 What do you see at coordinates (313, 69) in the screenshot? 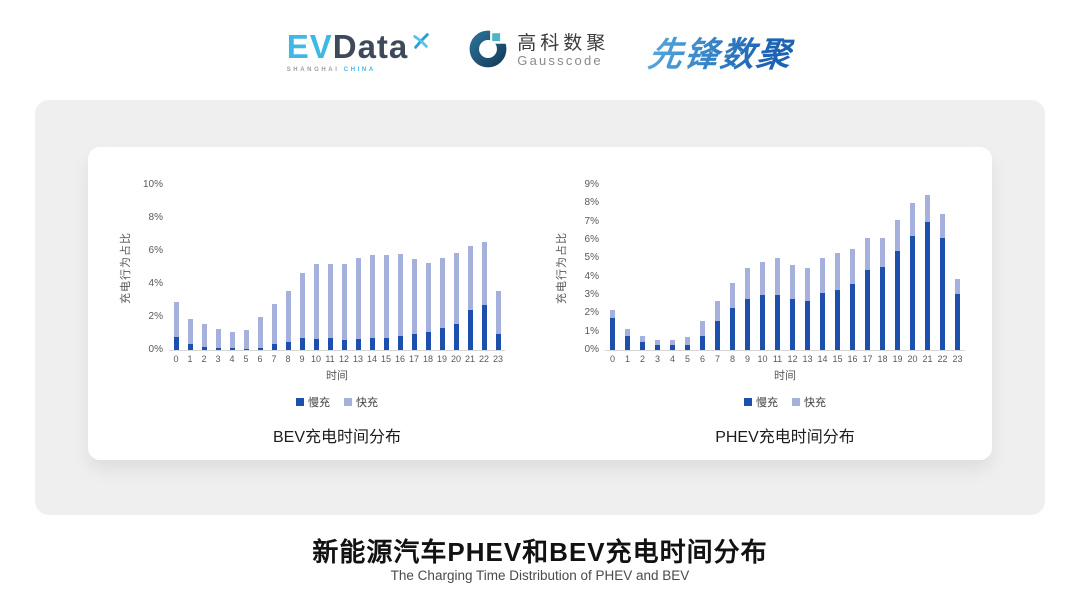
I see `evdata-shanghai-text: SHANGHAI` at bounding box center [313, 69].